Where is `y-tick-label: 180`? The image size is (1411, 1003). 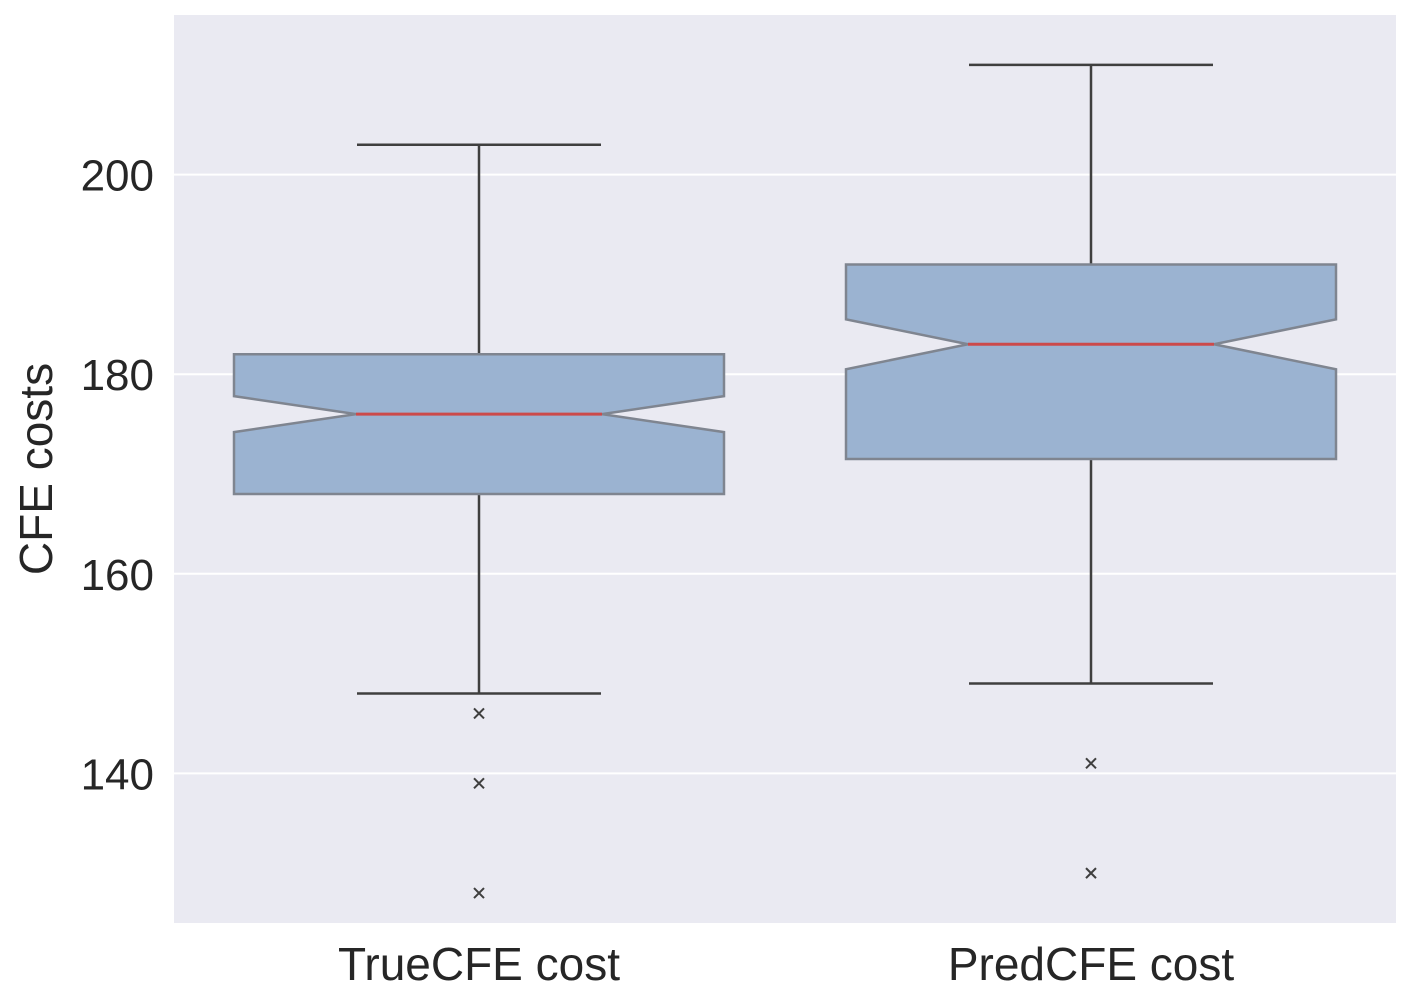
y-tick-label: 180 is located at coordinates (117, 375).